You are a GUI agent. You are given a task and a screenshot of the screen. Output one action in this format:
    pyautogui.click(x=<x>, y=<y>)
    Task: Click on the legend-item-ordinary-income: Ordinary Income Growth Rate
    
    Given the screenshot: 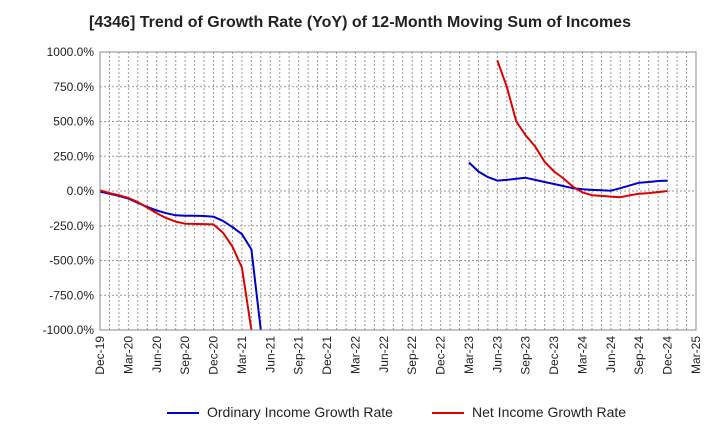 What is the action you would take?
    pyautogui.click(x=280, y=412)
    